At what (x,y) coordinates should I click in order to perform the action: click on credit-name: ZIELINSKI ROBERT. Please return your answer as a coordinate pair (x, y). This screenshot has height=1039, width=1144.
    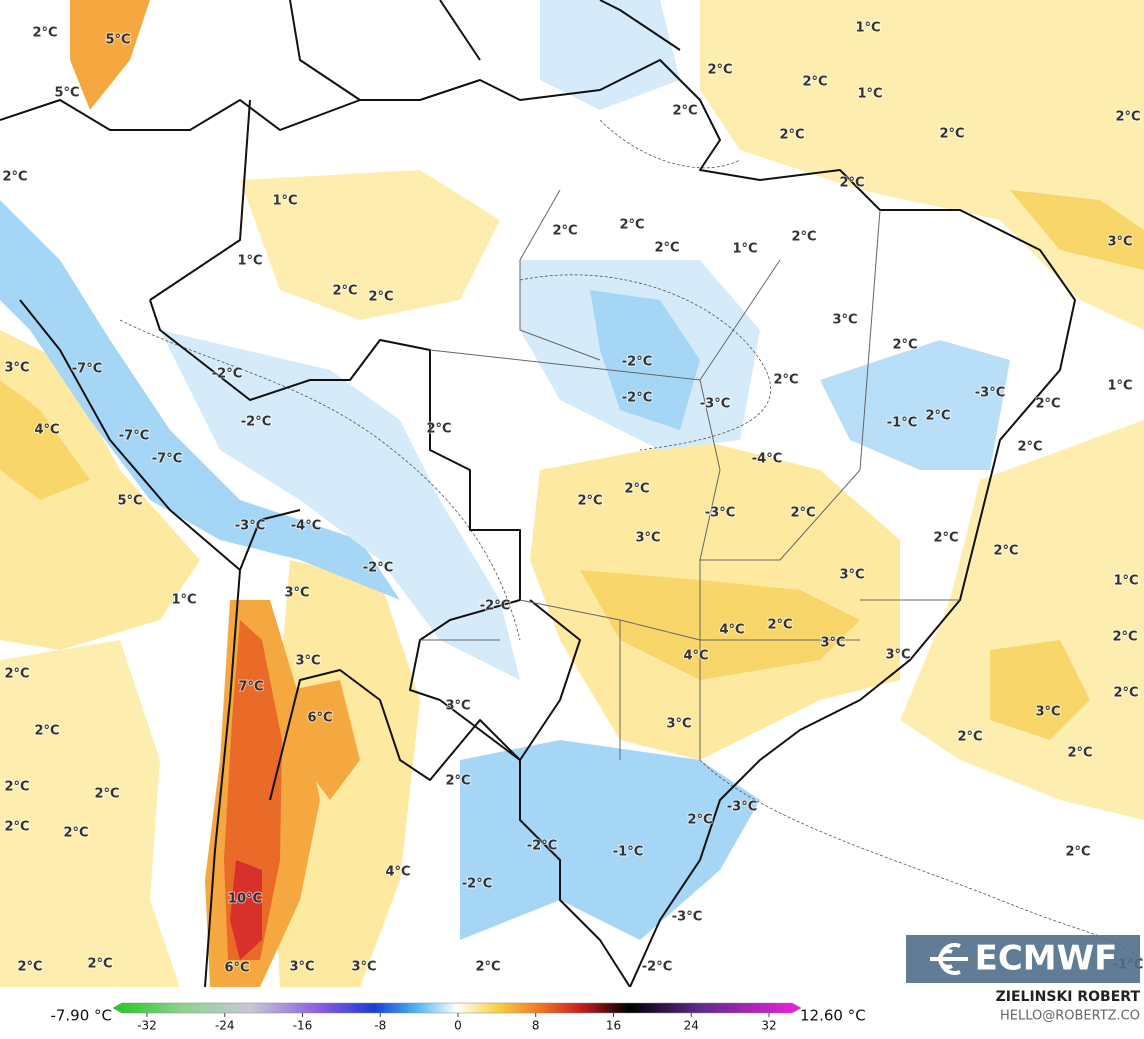
    Looking at the image, I should click on (1068, 997).